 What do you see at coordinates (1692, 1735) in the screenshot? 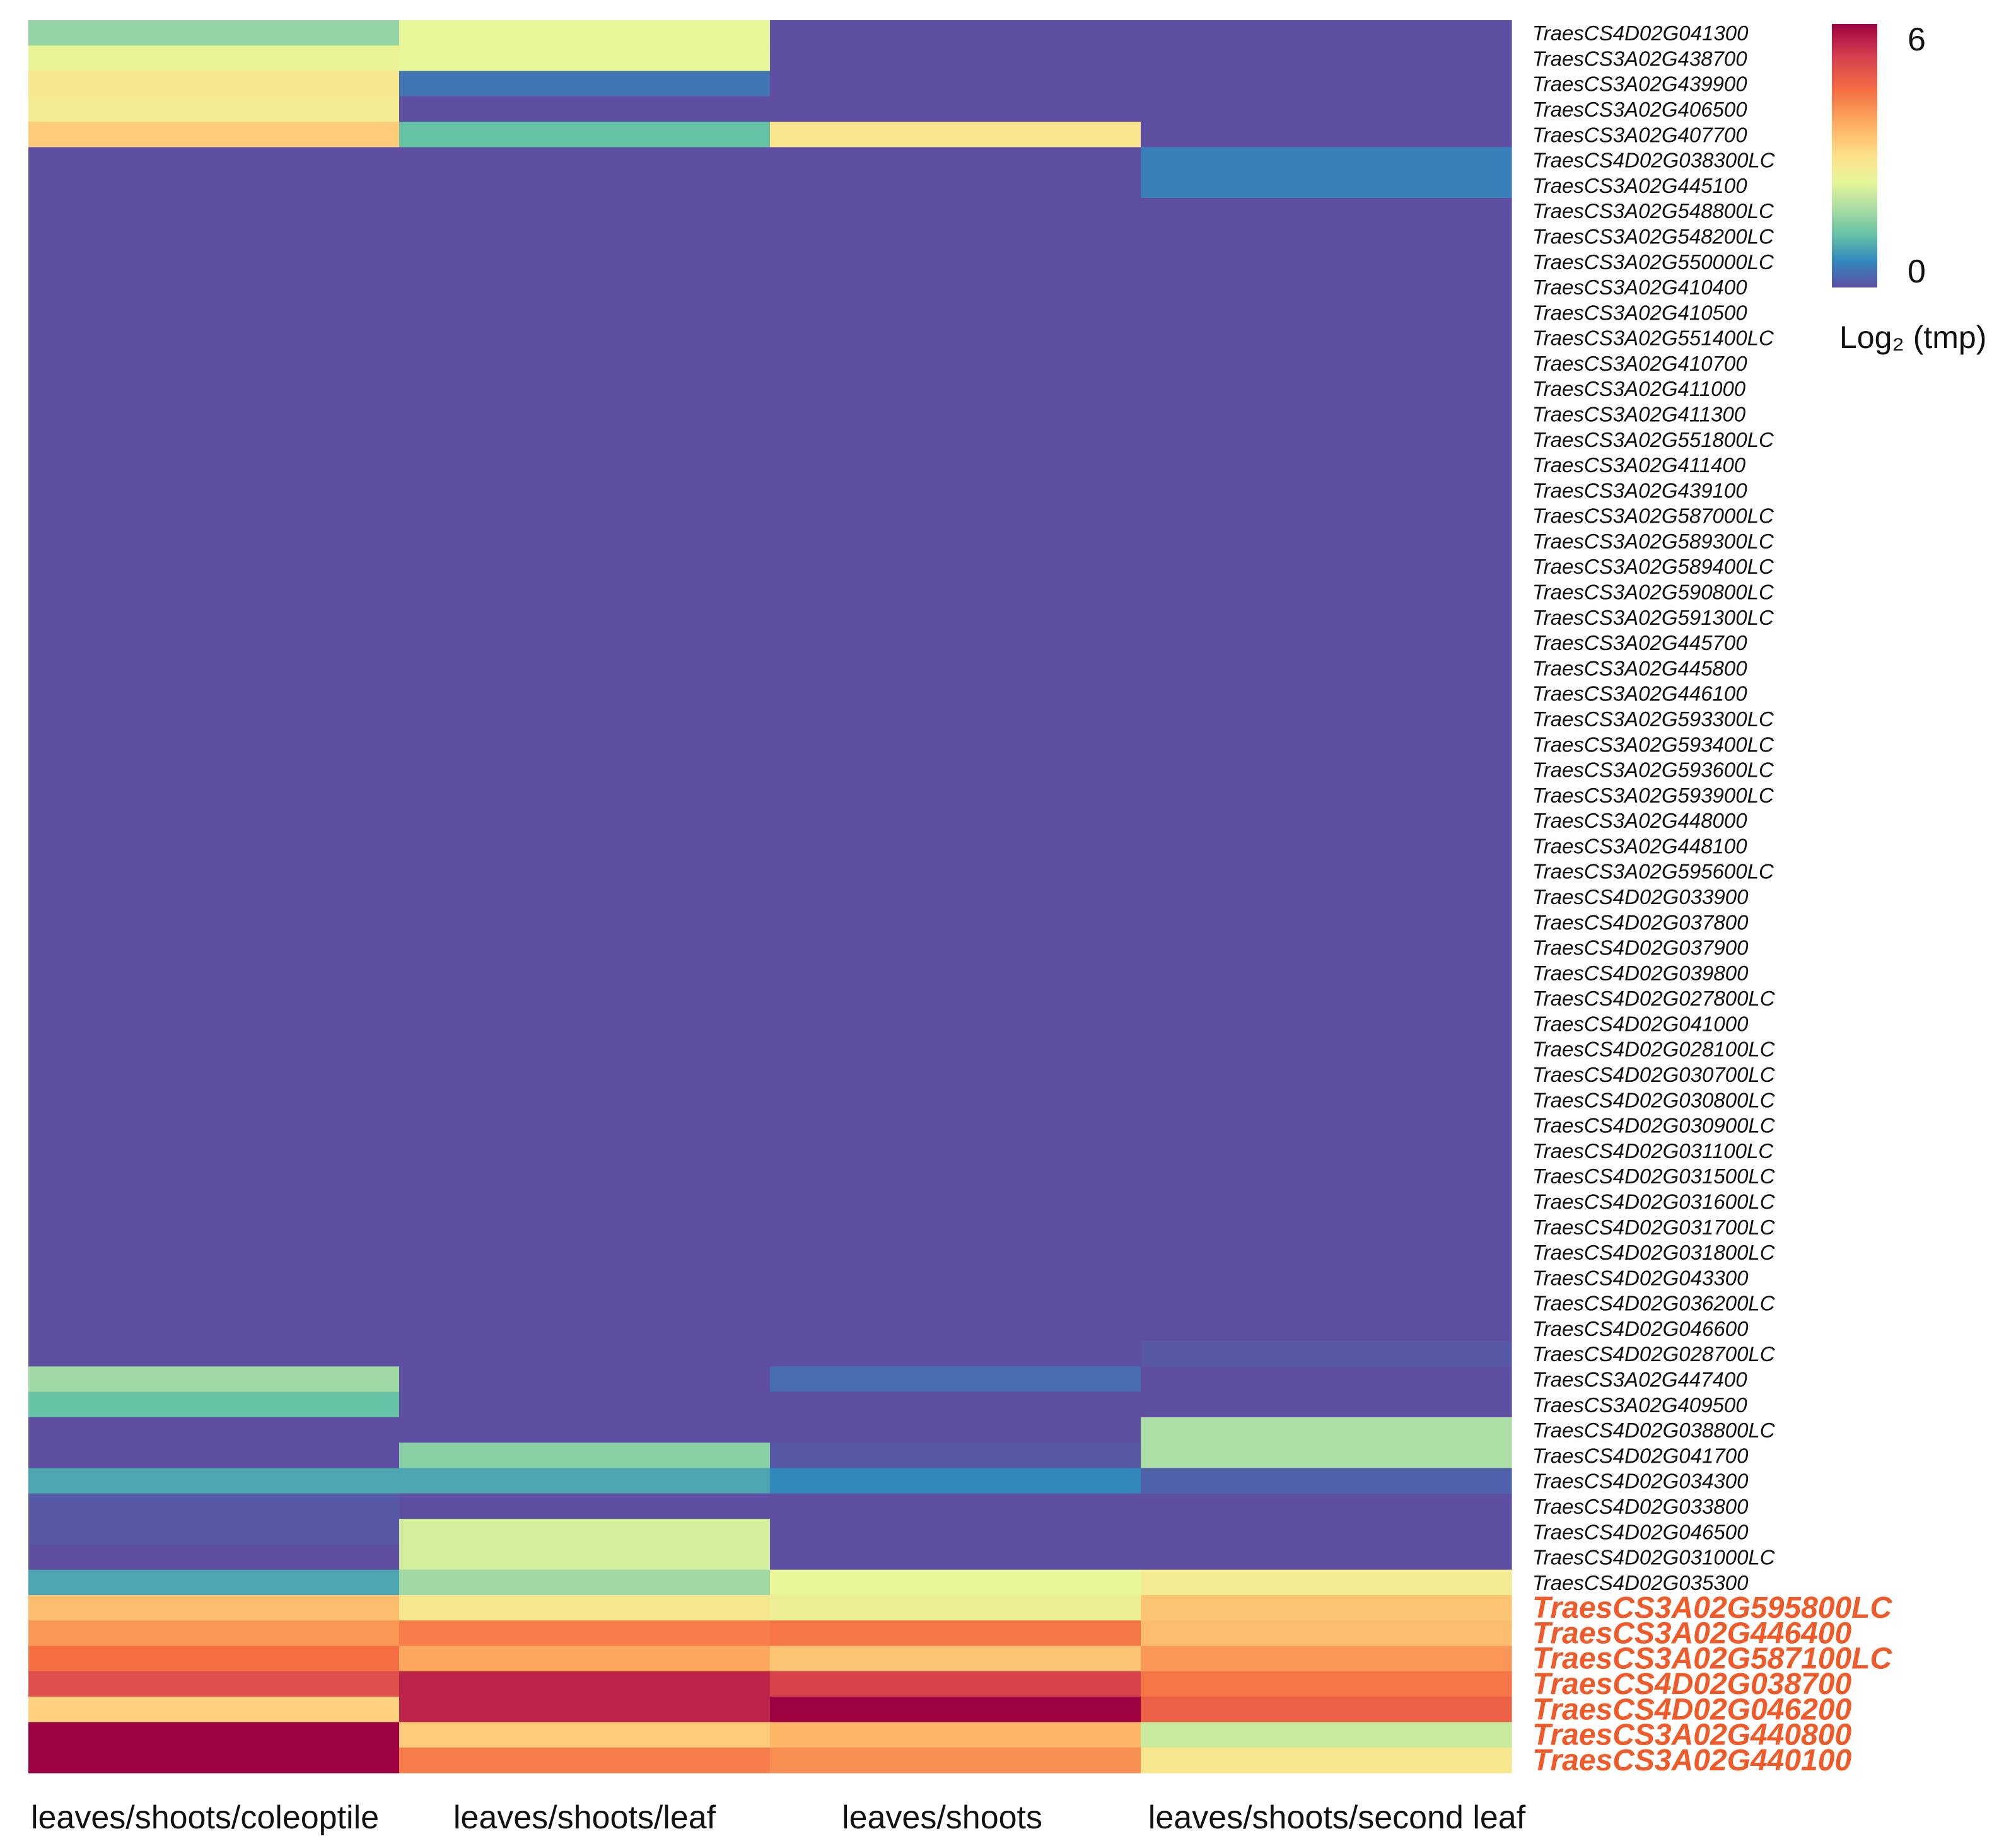
I see `row-label-highlighted: TraesCS3A02G440800` at bounding box center [1692, 1735].